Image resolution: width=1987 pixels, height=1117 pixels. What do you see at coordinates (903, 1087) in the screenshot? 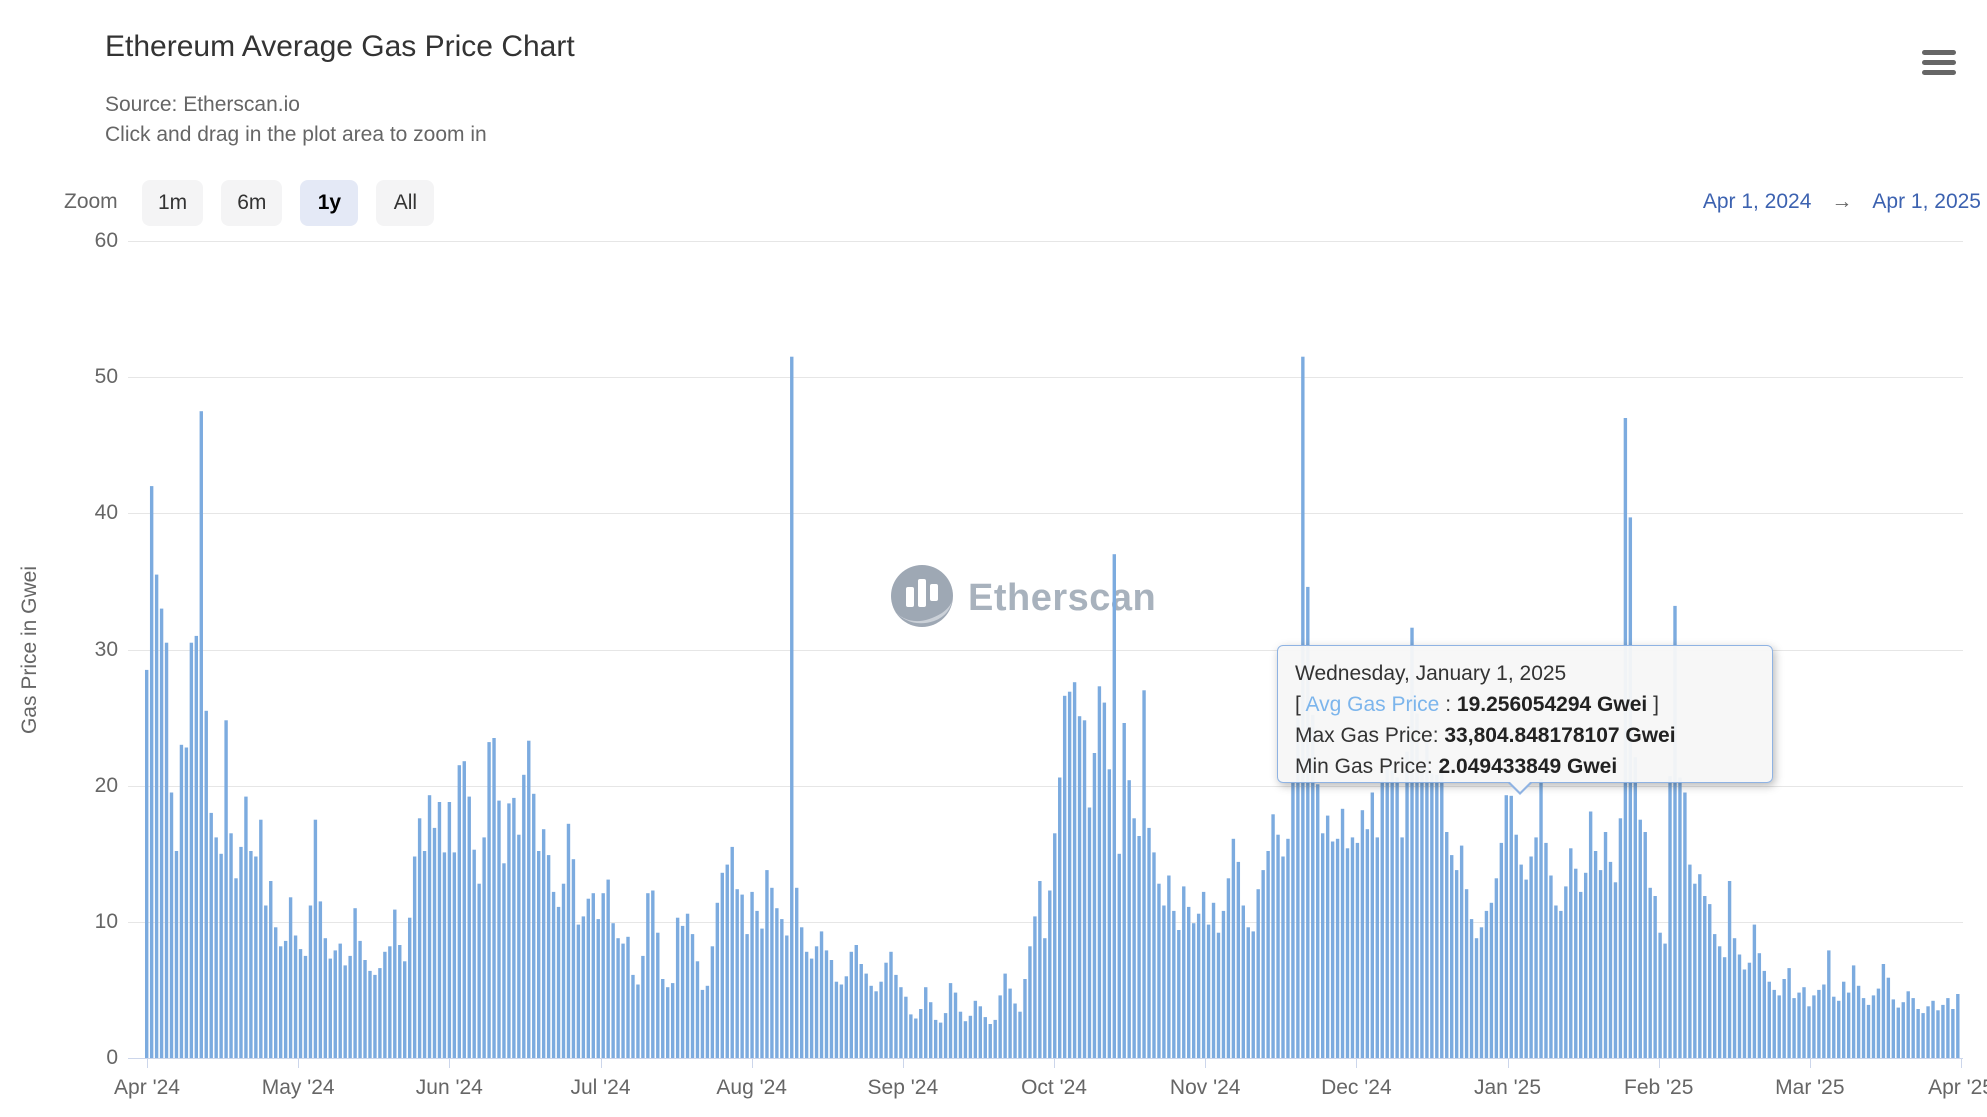
I see `x-axis-label: Sep '24` at bounding box center [903, 1087].